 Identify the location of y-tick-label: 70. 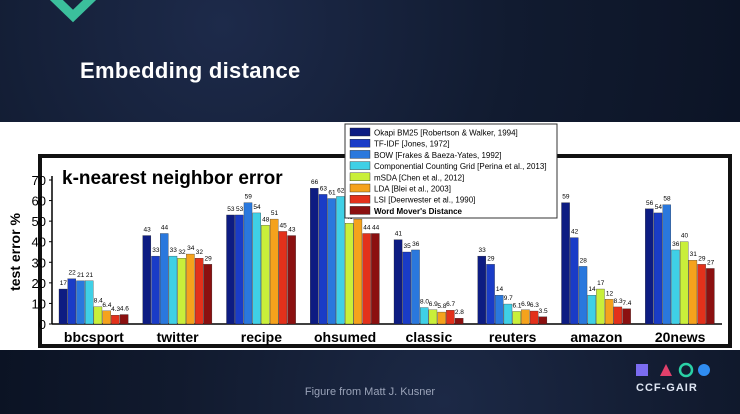
(39, 180).